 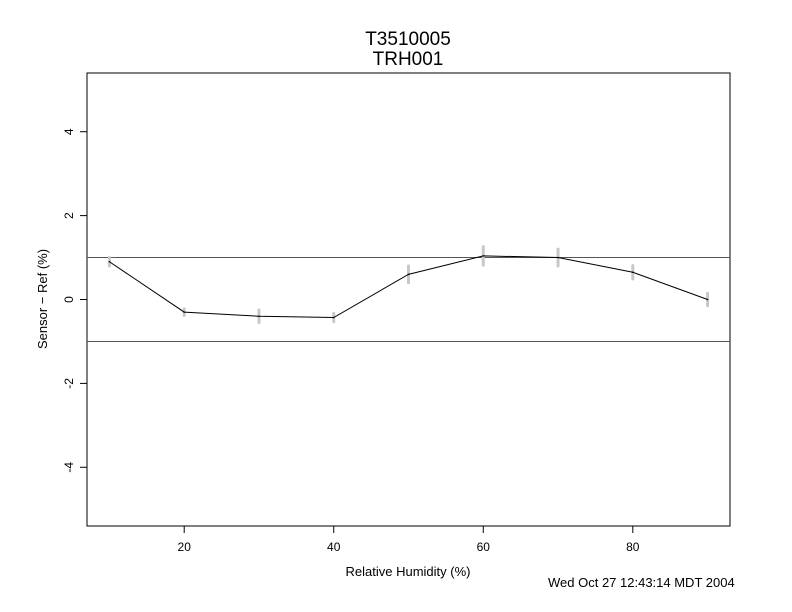 I want to click on y-axis-ticks: -4 -2 0 2 4, so click(x=74, y=300).